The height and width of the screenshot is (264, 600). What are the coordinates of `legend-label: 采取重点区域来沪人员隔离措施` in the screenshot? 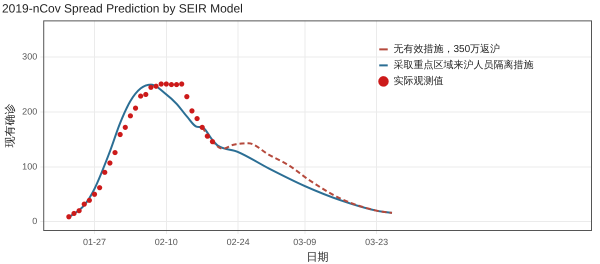 It's located at (463, 65).